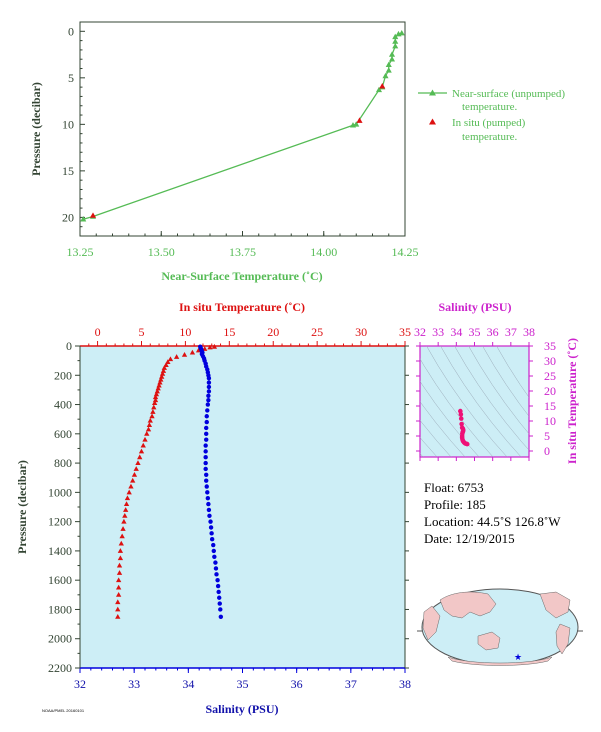 This screenshot has height=732, width=601. What do you see at coordinates (474, 307) in the screenshot?
I see `ts-x-axis-label: Salinity (PSU)` at bounding box center [474, 307].